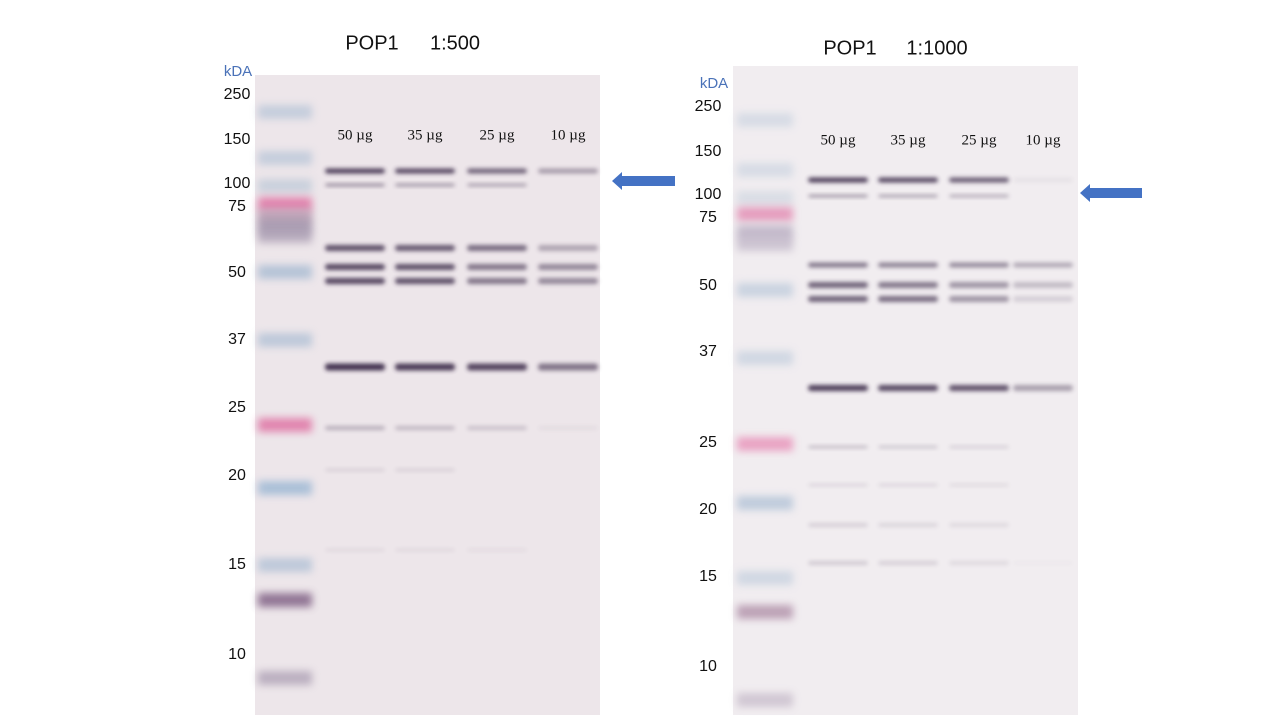  Describe the element at coordinates (849, 48) in the screenshot. I see `panel-title: POP1` at that location.